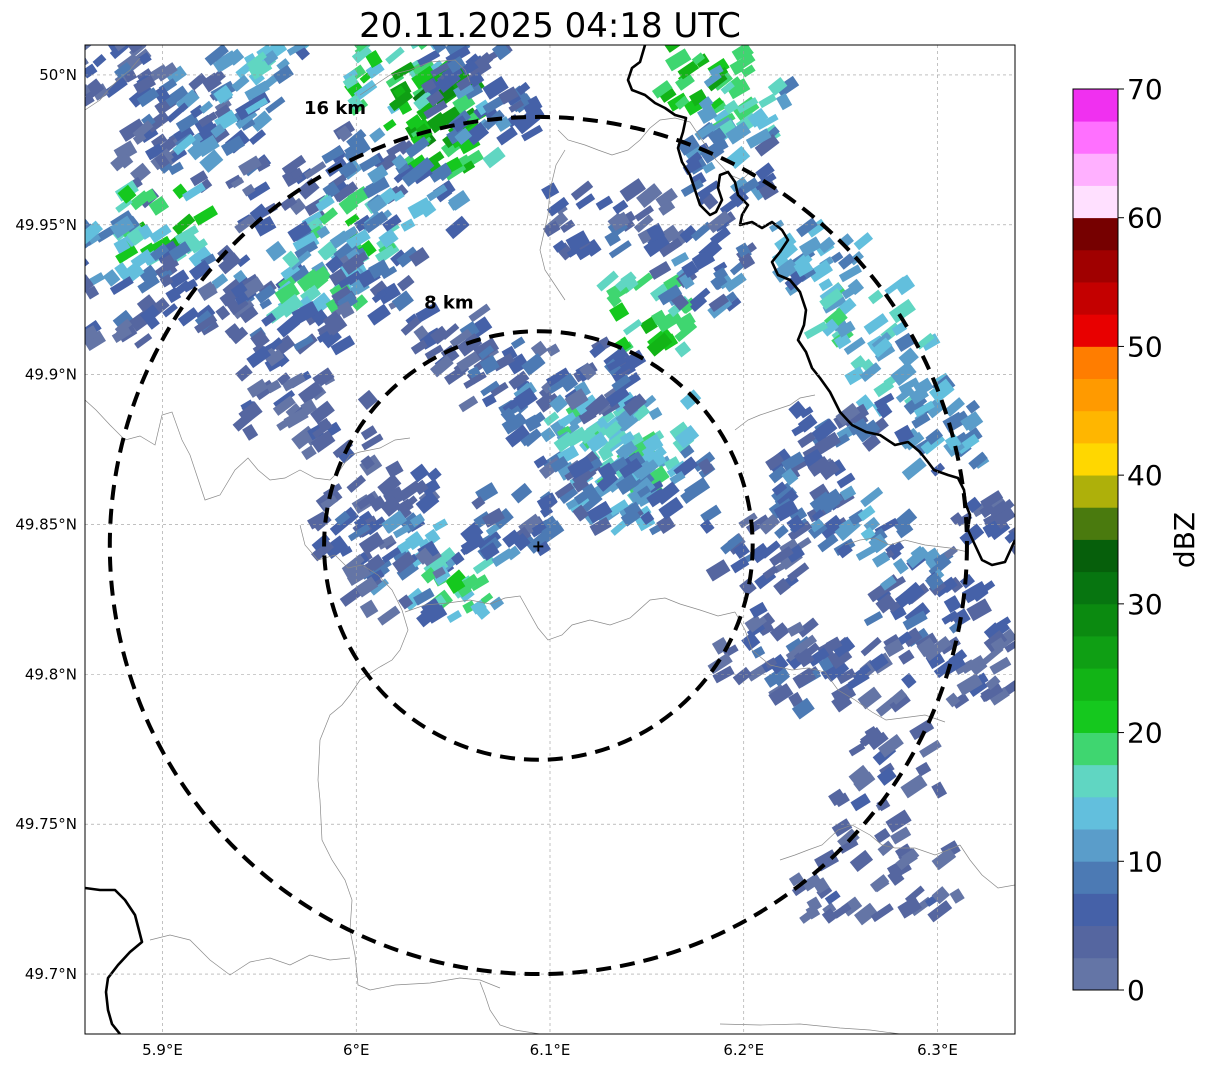 The width and height of the screenshot is (1207, 1069). Describe the element at coordinates (389, 206) in the screenshot. I see `range-ring-labels: 16 km 8 km` at that location.